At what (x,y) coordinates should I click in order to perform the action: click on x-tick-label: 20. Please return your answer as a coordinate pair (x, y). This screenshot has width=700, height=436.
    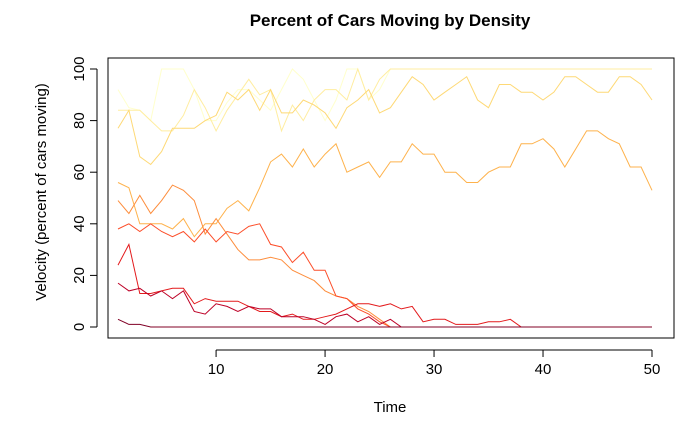
    Looking at the image, I should click on (325, 369).